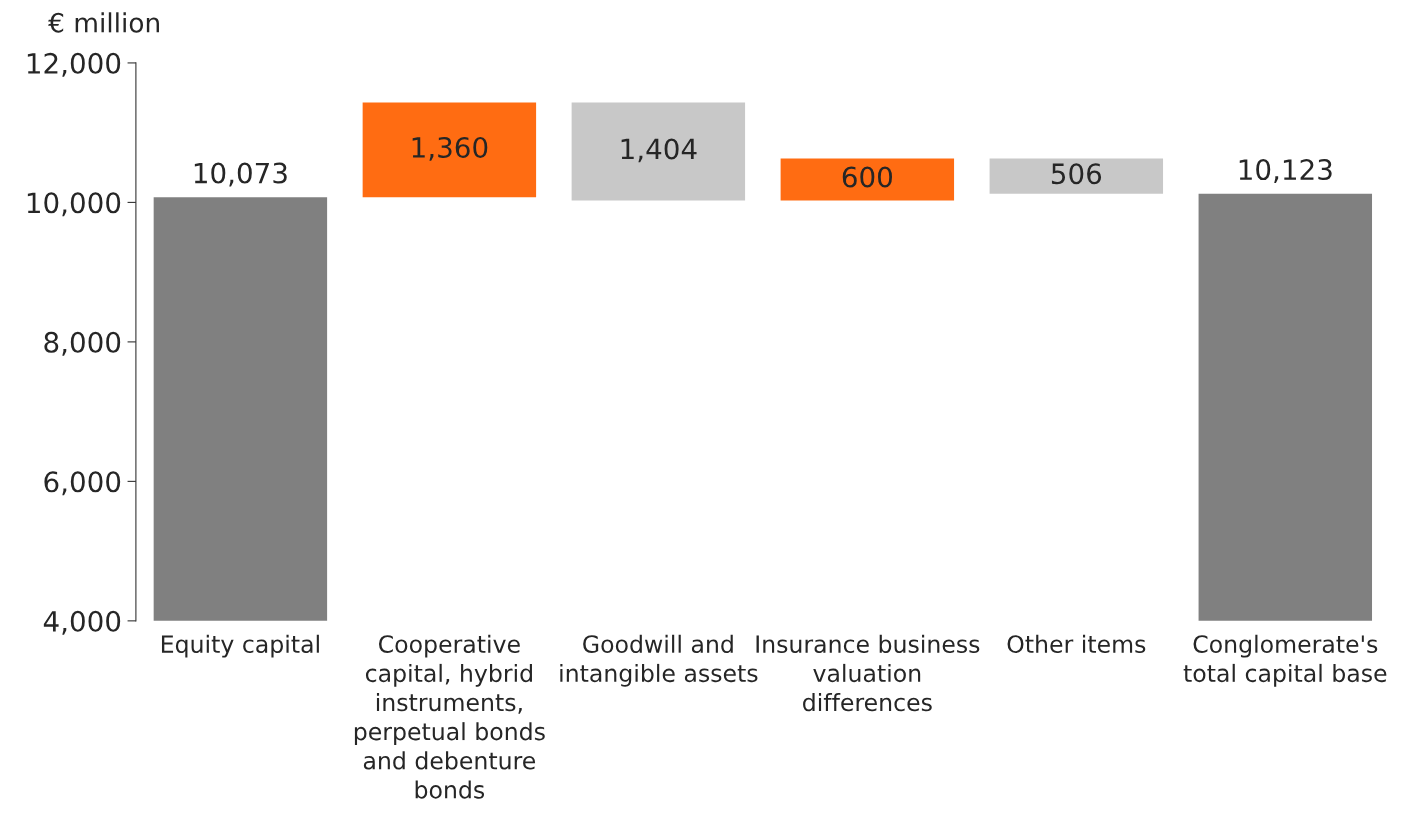 This screenshot has height=839, width=1401. What do you see at coordinates (450, 148) in the screenshot?
I see `data-label: 1,360` at bounding box center [450, 148].